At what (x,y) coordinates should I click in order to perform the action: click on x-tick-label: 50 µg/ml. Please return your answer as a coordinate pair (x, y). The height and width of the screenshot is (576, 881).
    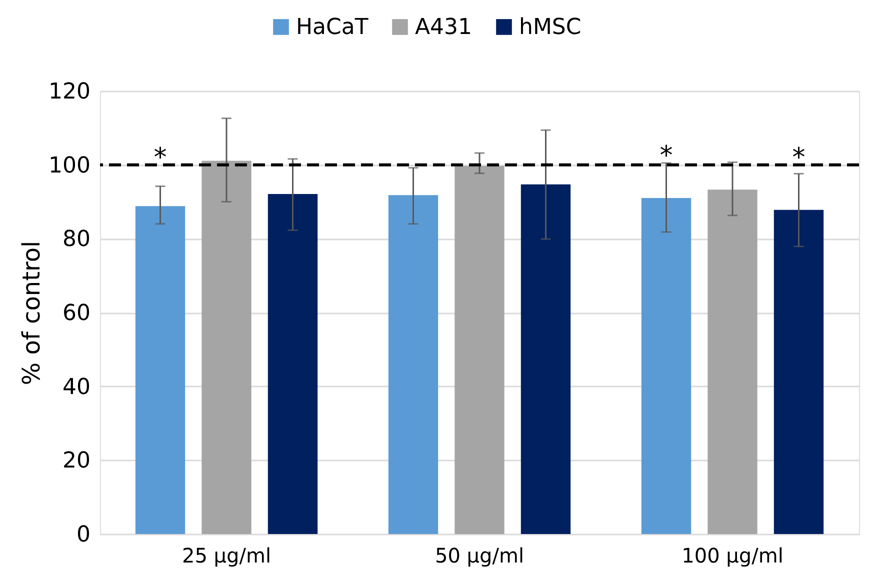
    Looking at the image, I should click on (479, 556).